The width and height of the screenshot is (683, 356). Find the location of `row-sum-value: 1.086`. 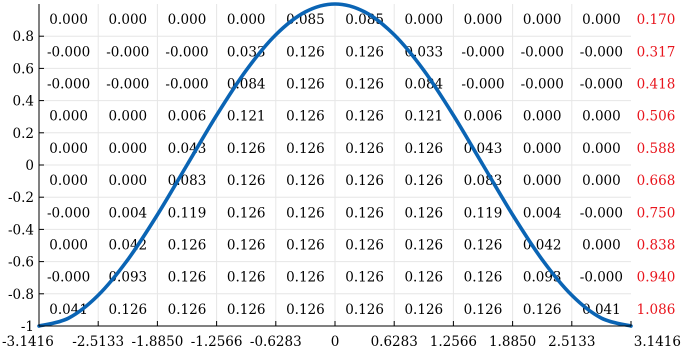

row-sum-value: 1.086 is located at coordinates (656, 310).